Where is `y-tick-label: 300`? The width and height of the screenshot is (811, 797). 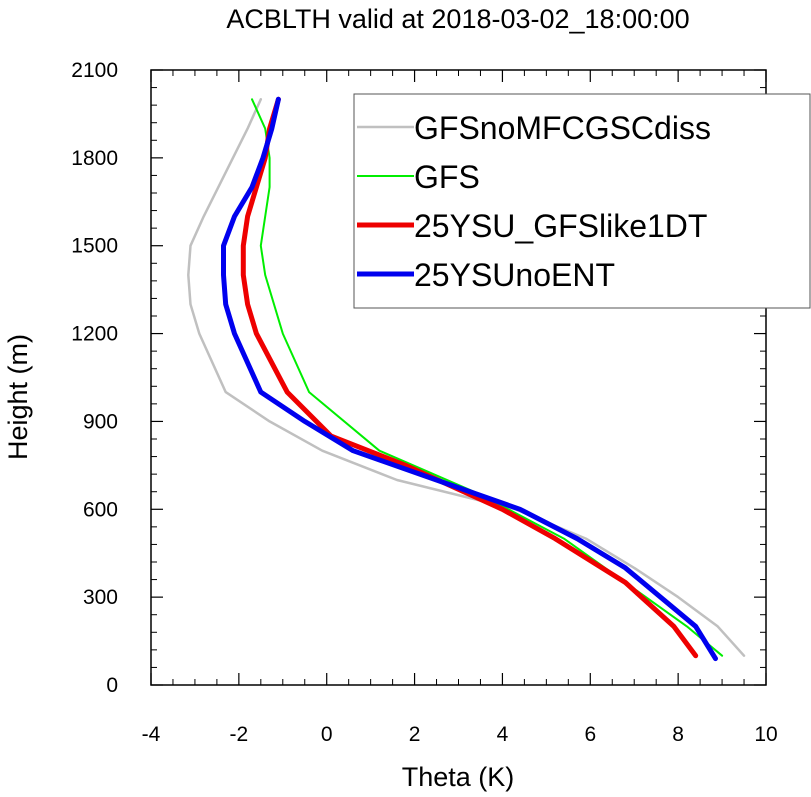 y-tick-label: 300 is located at coordinates (100, 597).